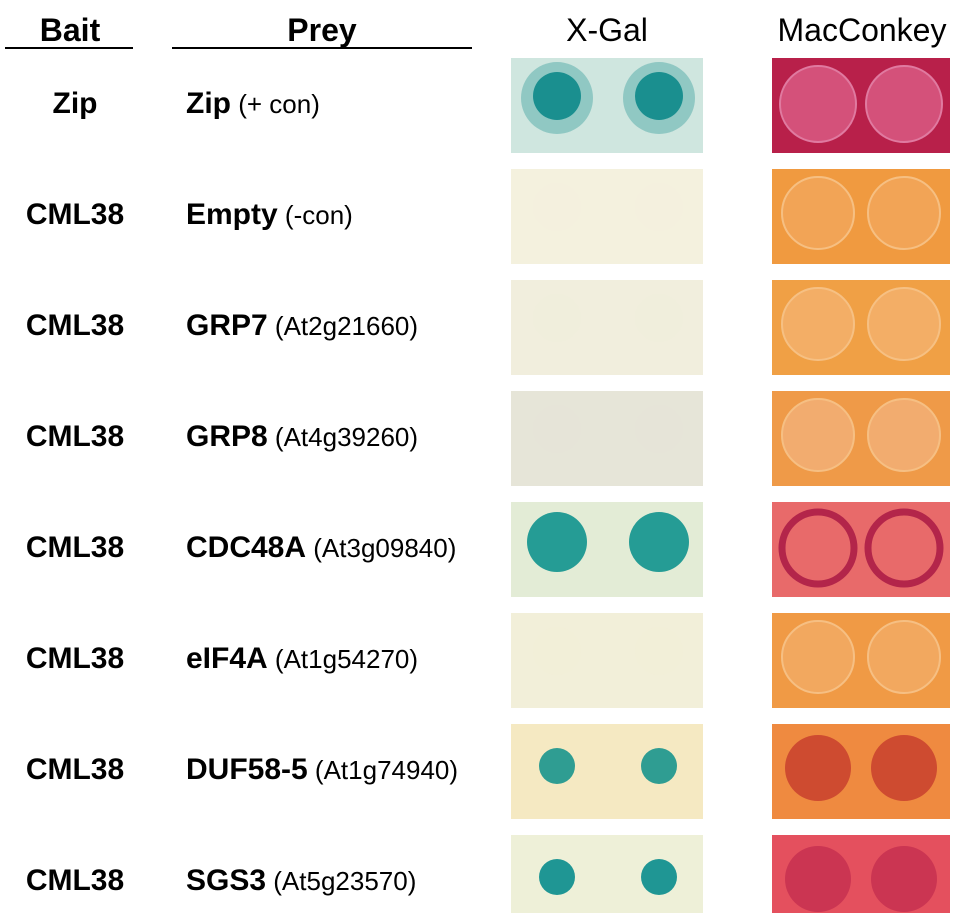 The height and width of the screenshot is (913, 975). I want to click on bait-label: Zip, so click(75, 103).